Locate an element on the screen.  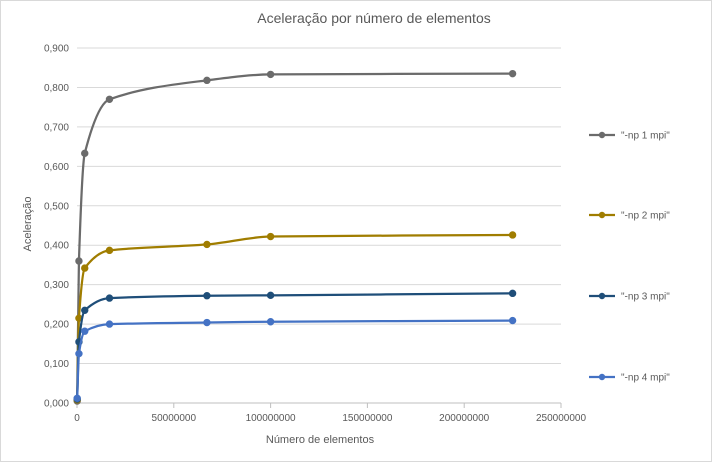
y-tick-label: 0,800 is located at coordinates (56, 88).